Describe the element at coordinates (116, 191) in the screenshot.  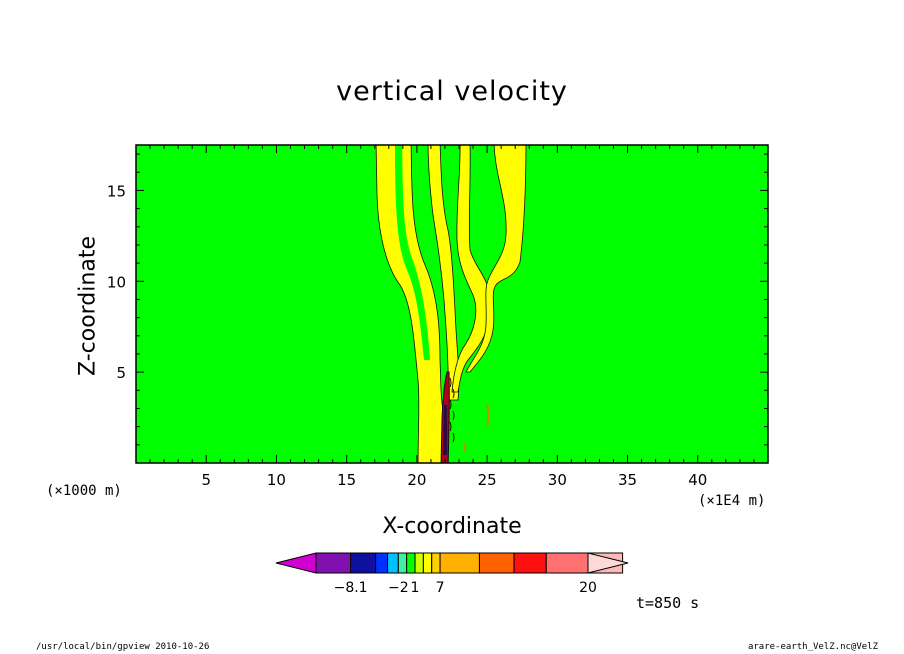
I see `y-tick-label: 15` at that location.